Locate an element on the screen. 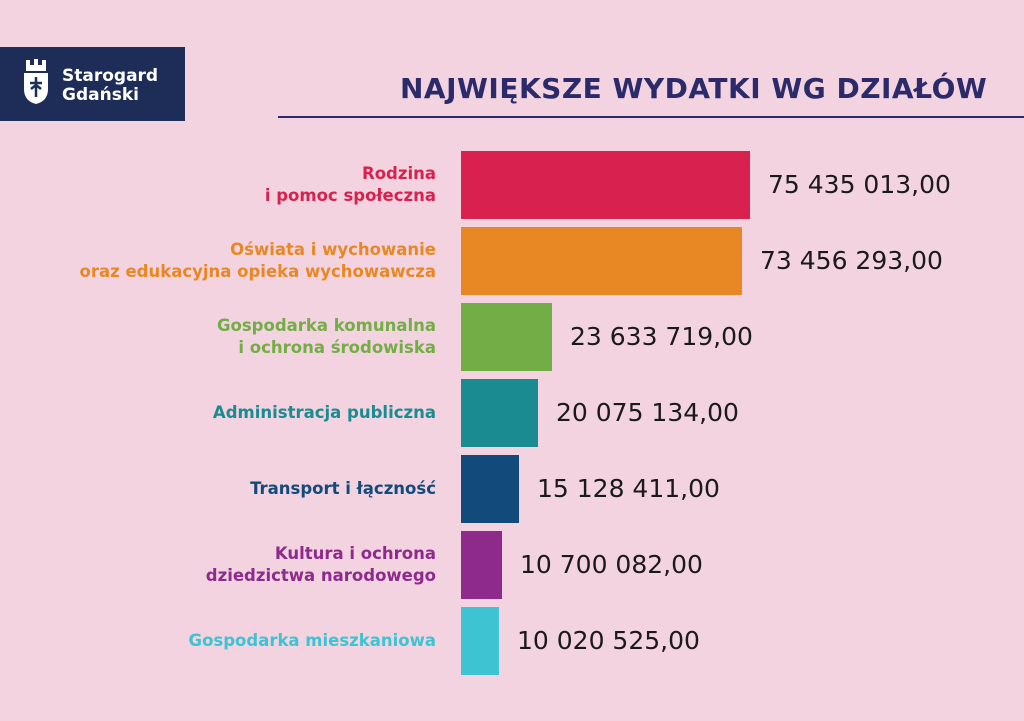  category-label-line: dziedzictwa narodowego is located at coordinates (320, 575).